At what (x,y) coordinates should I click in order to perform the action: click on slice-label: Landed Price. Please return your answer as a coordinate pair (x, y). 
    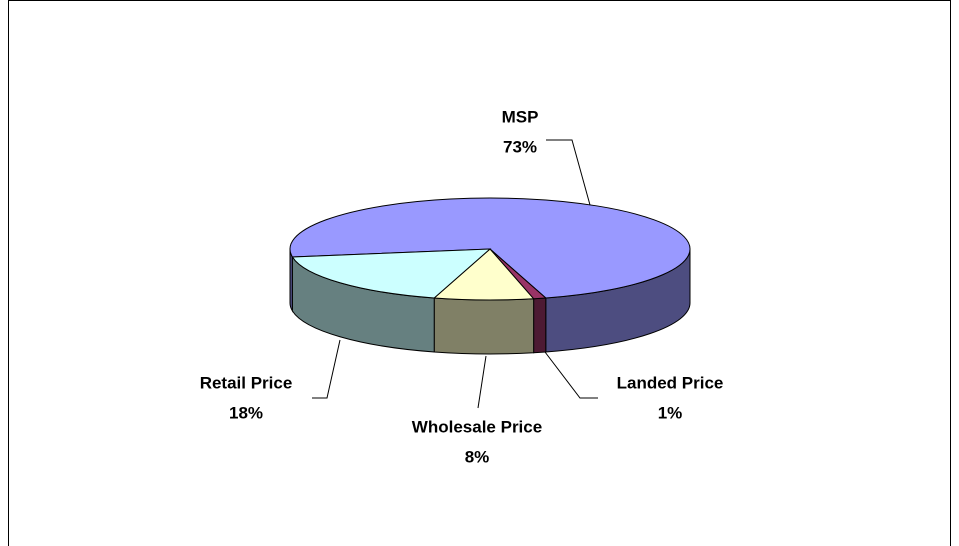
    Looking at the image, I should click on (670, 382).